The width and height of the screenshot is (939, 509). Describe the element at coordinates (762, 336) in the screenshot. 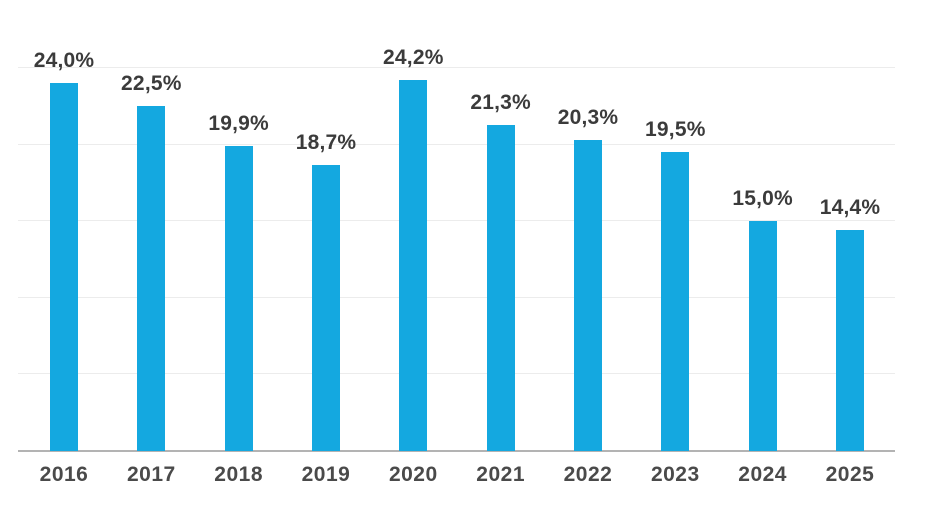

I see `bar-2024` at that location.